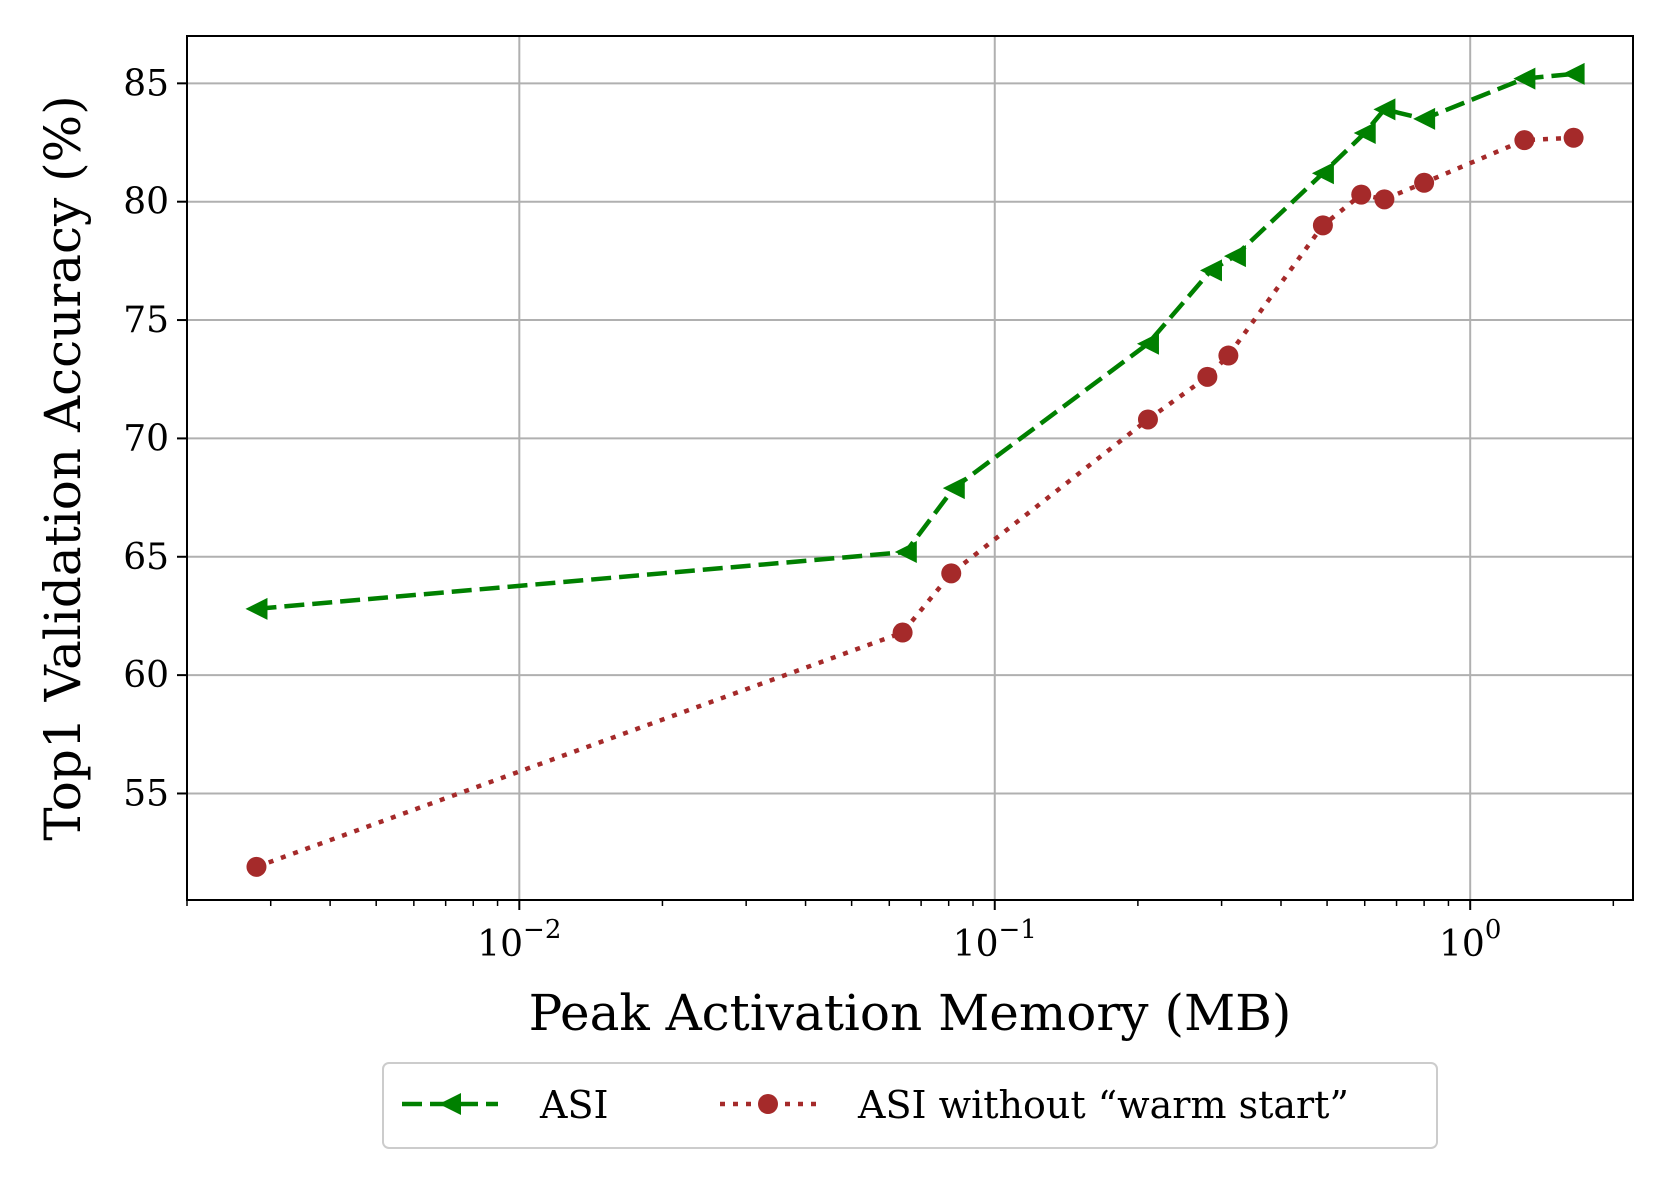 This screenshot has height=1186, width=1661. What do you see at coordinates (519, 940) in the screenshot?
I see `x-tick-label-0: 10⁻²` at bounding box center [519, 940].